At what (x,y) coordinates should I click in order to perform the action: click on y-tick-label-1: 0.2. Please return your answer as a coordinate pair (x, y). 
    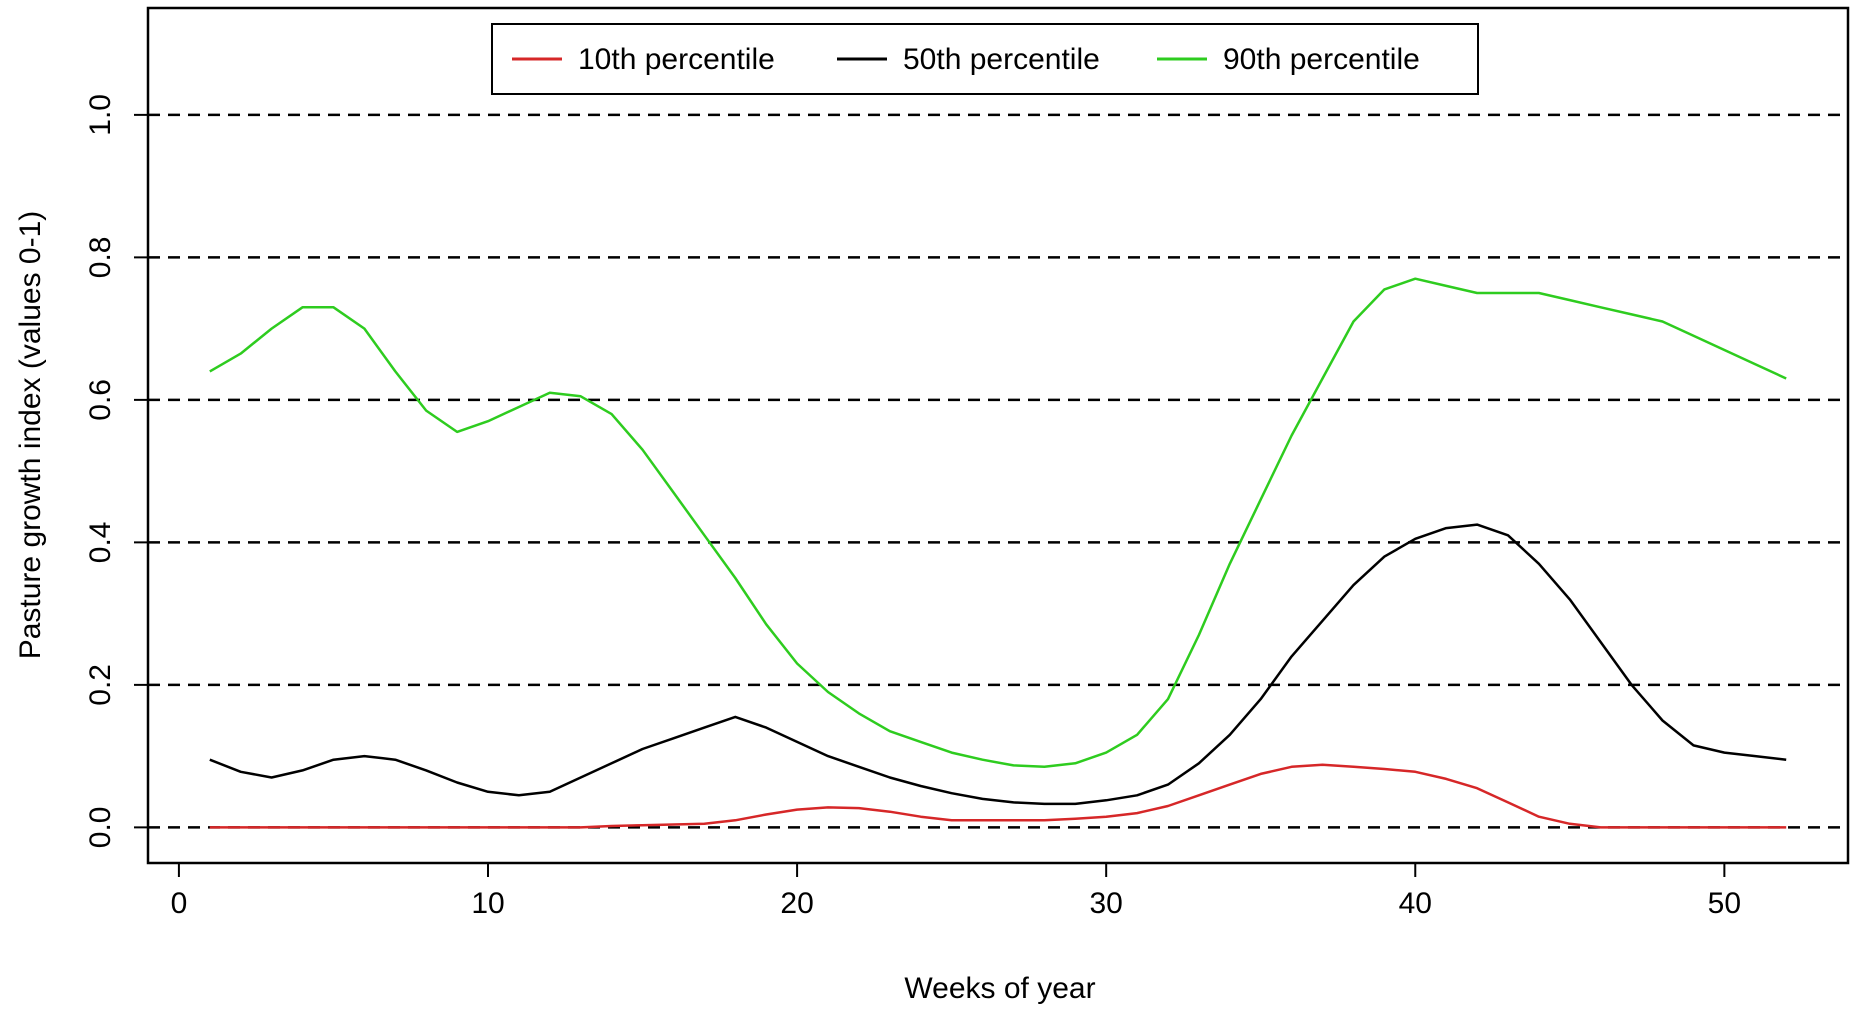
    Looking at the image, I should click on (100, 685).